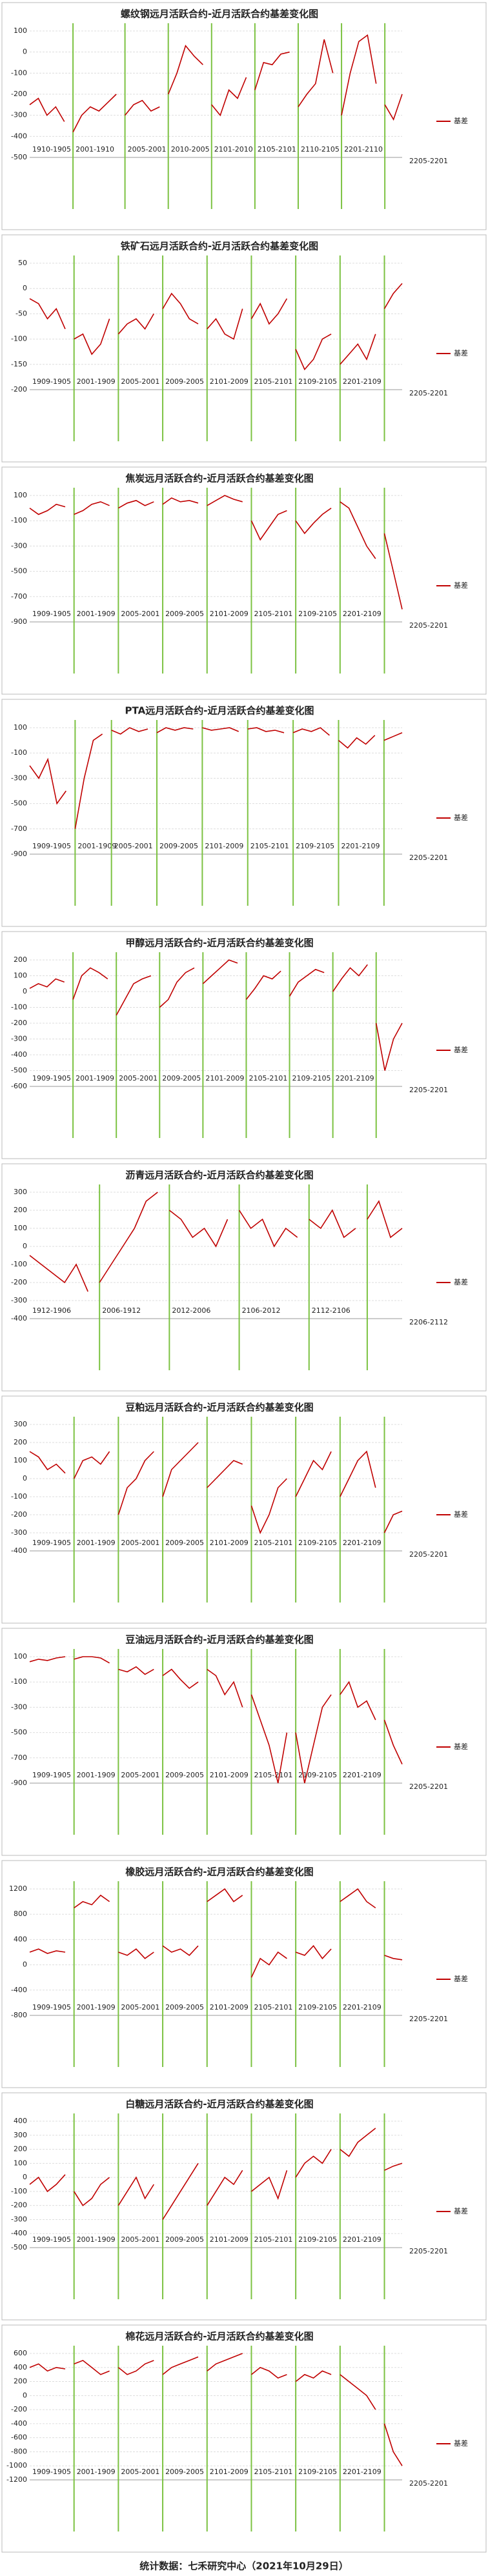  Describe the element at coordinates (219, 478) in the screenshot. I see `chart-title: 焦炭远月活跃合约-近月活跃合约基差变化图` at that location.